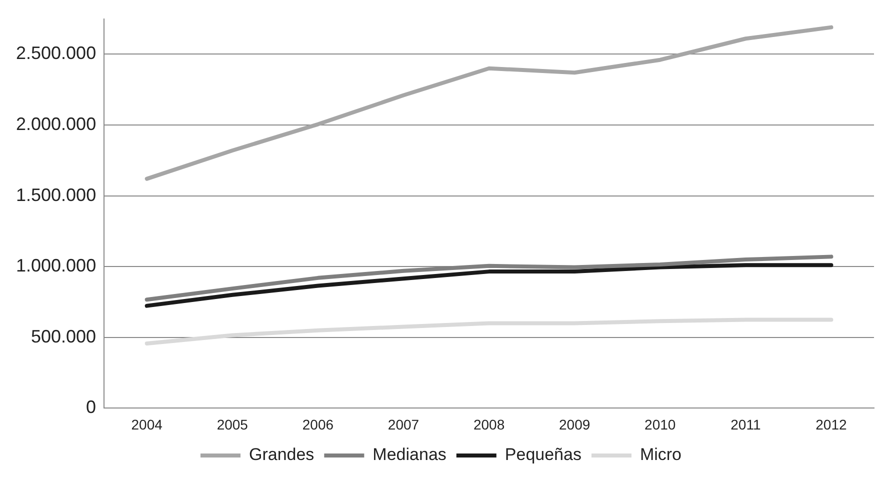 This screenshot has width=882, height=478. I want to click on legend-label: Pequeñas, so click(543, 454).